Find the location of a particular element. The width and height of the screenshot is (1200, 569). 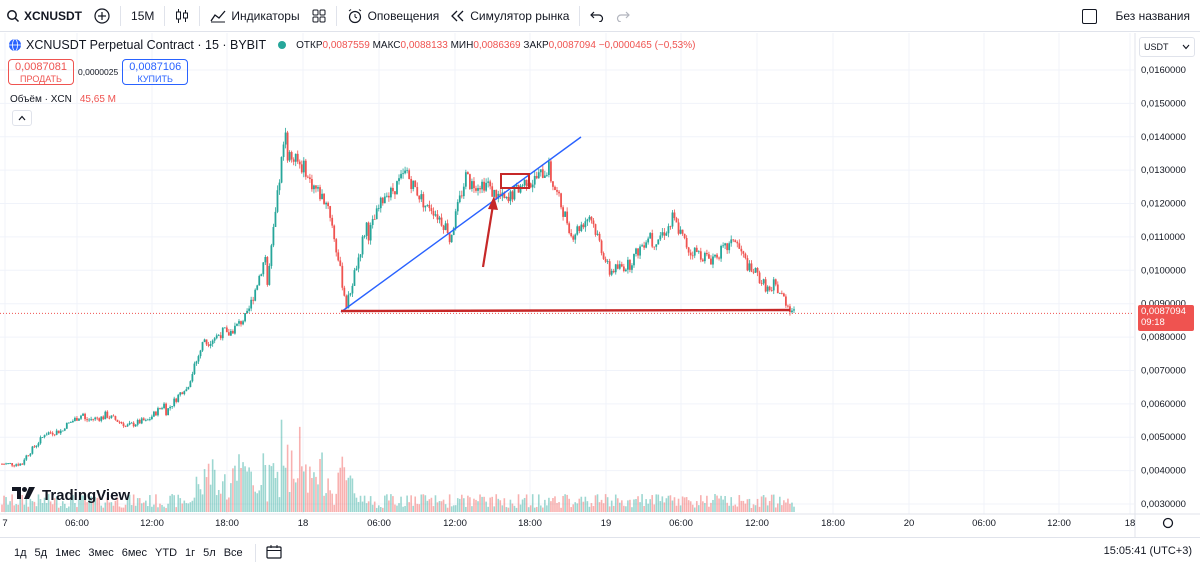

alerts-button: Оповещения is located at coordinates (393, 16).